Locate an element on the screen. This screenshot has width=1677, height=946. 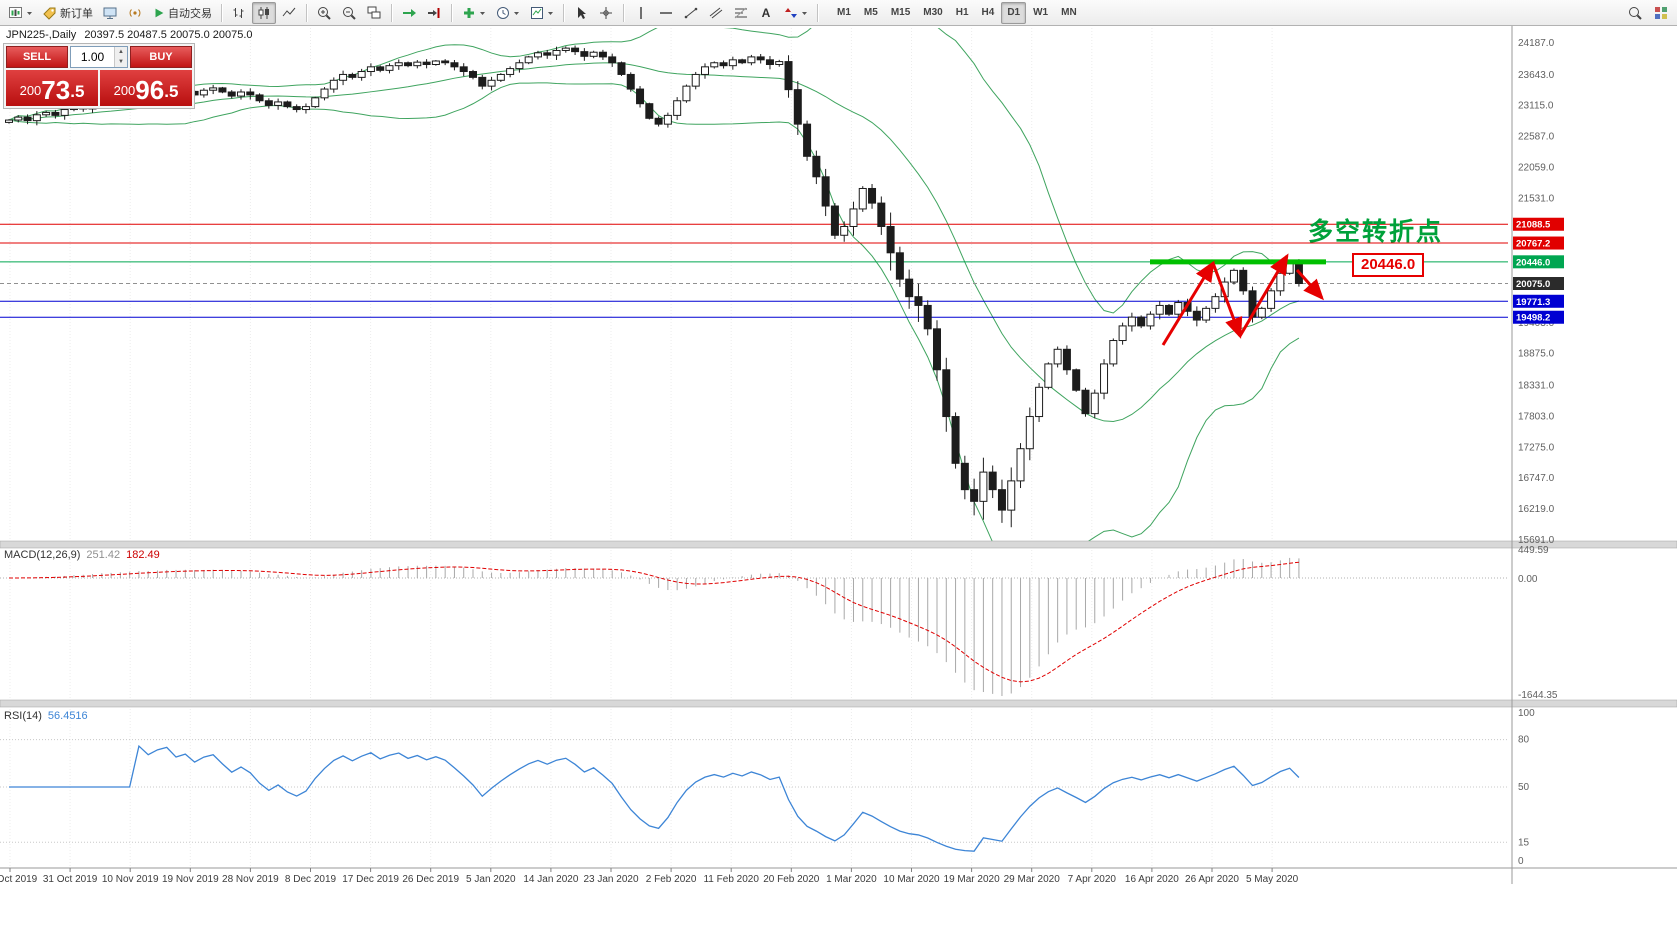
chart-shift-button is located at coordinates (434, 13).